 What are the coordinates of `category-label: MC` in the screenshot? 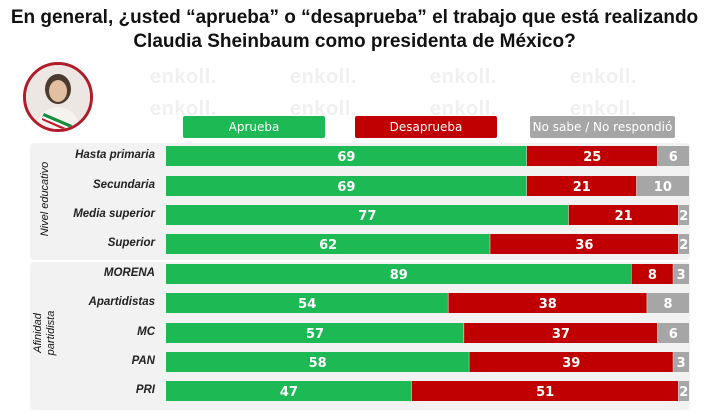 It's located at (146, 332).